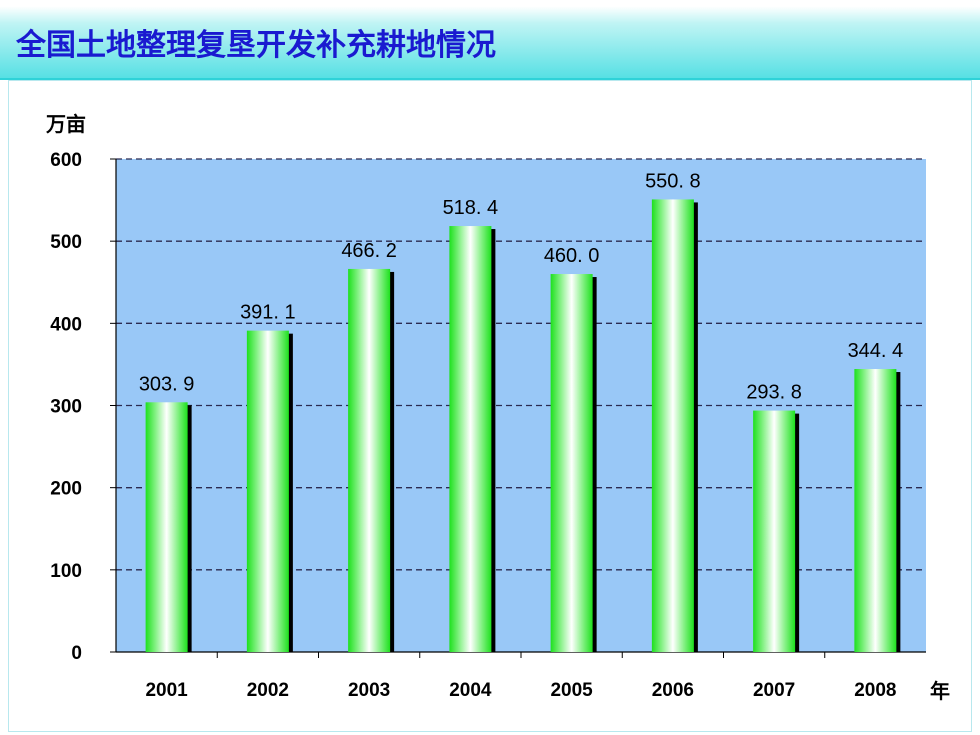 This screenshot has width=980, height=735. I want to click on x-tick-label-2002: 2002, so click(268, 690).